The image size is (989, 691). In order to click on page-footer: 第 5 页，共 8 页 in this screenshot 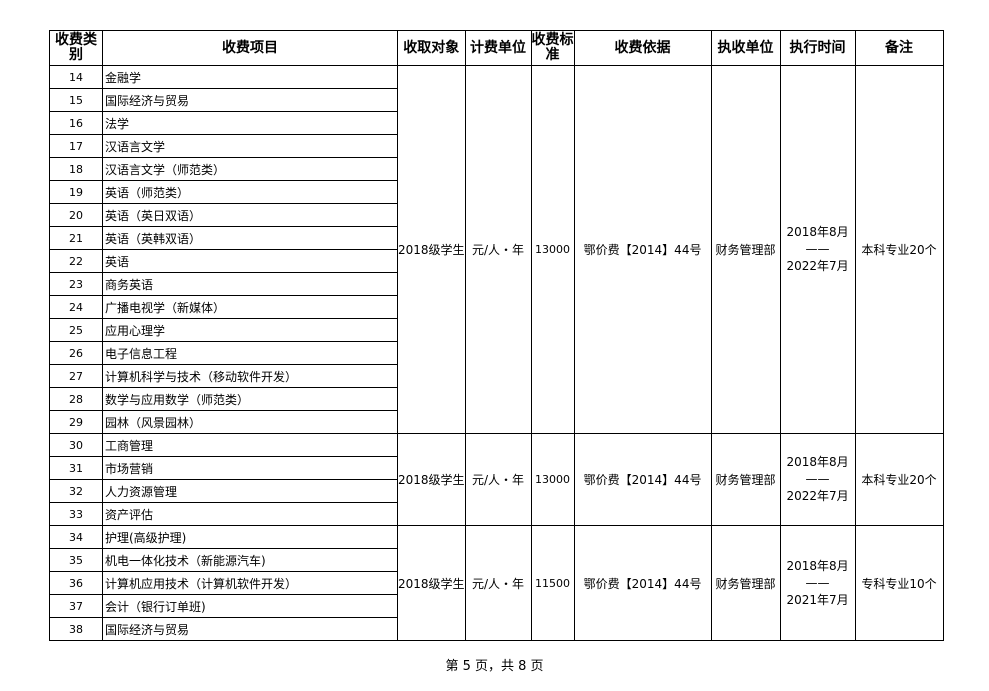, I will do `click(494, 666)`.